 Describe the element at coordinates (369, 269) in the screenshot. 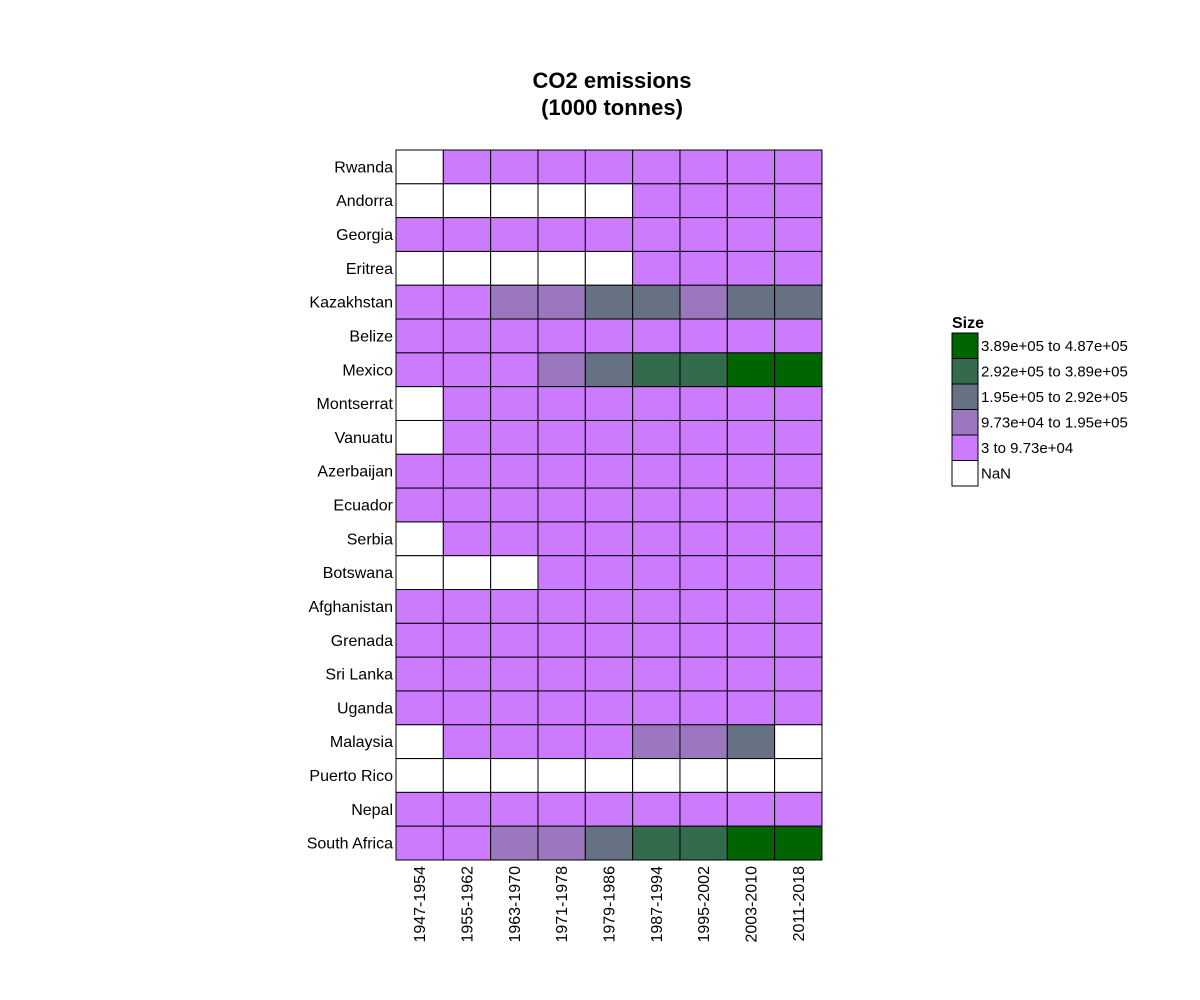

I see `row-label: Eritrea` at that location.